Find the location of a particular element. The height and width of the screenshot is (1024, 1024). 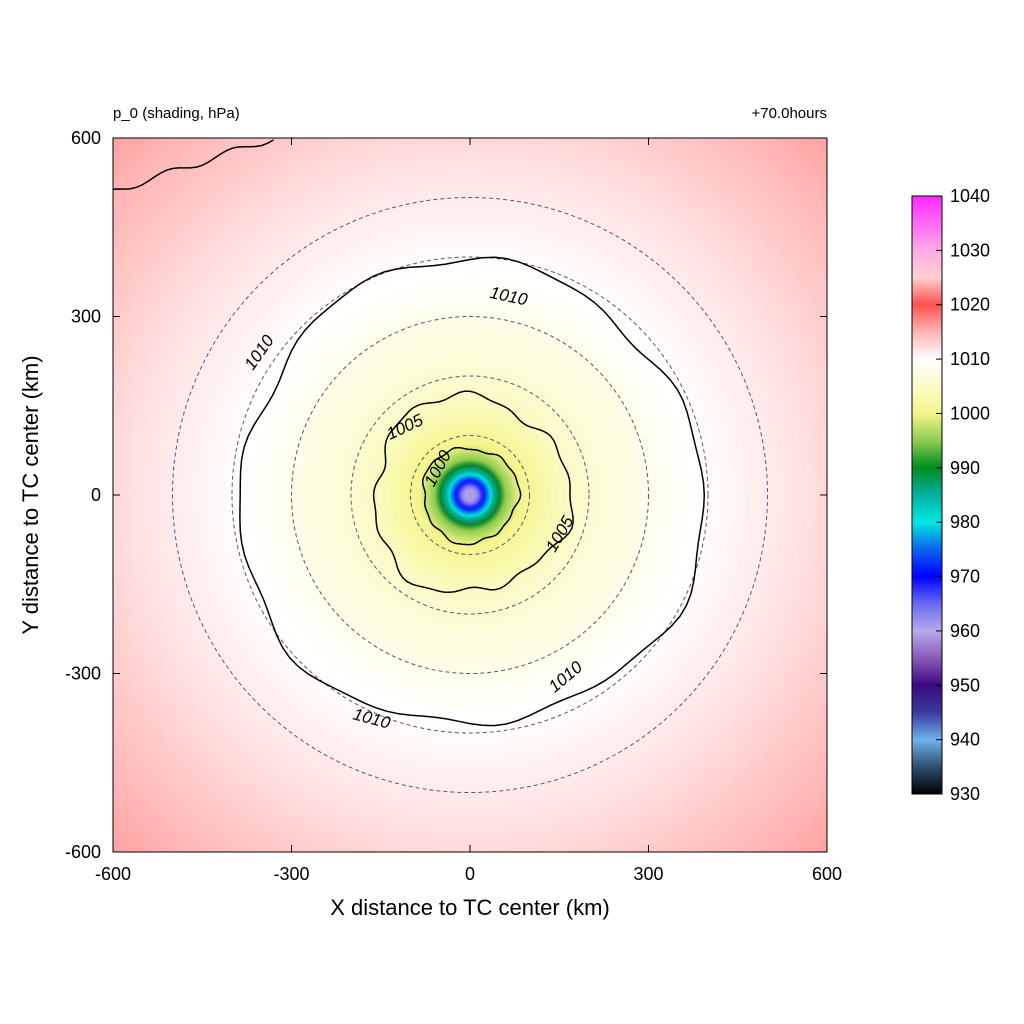

chart-title-left: p_0 (shading, hPa) is located at coordinates (176, 113).